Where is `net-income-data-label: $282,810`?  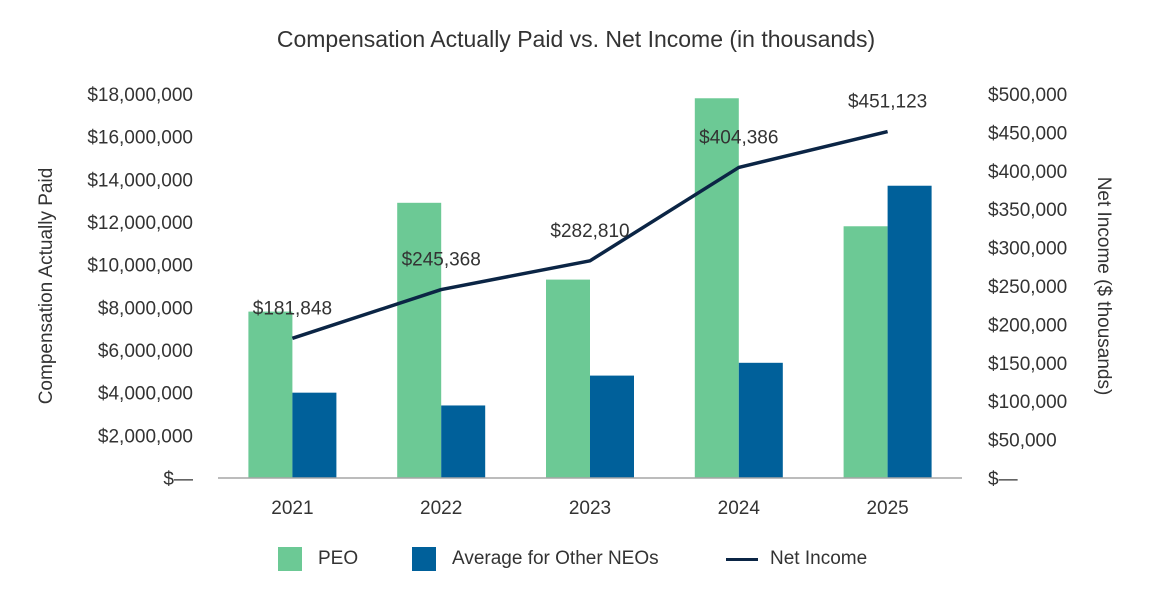 net-income-data-label: $282,810 is located at coordinates (589, 231).